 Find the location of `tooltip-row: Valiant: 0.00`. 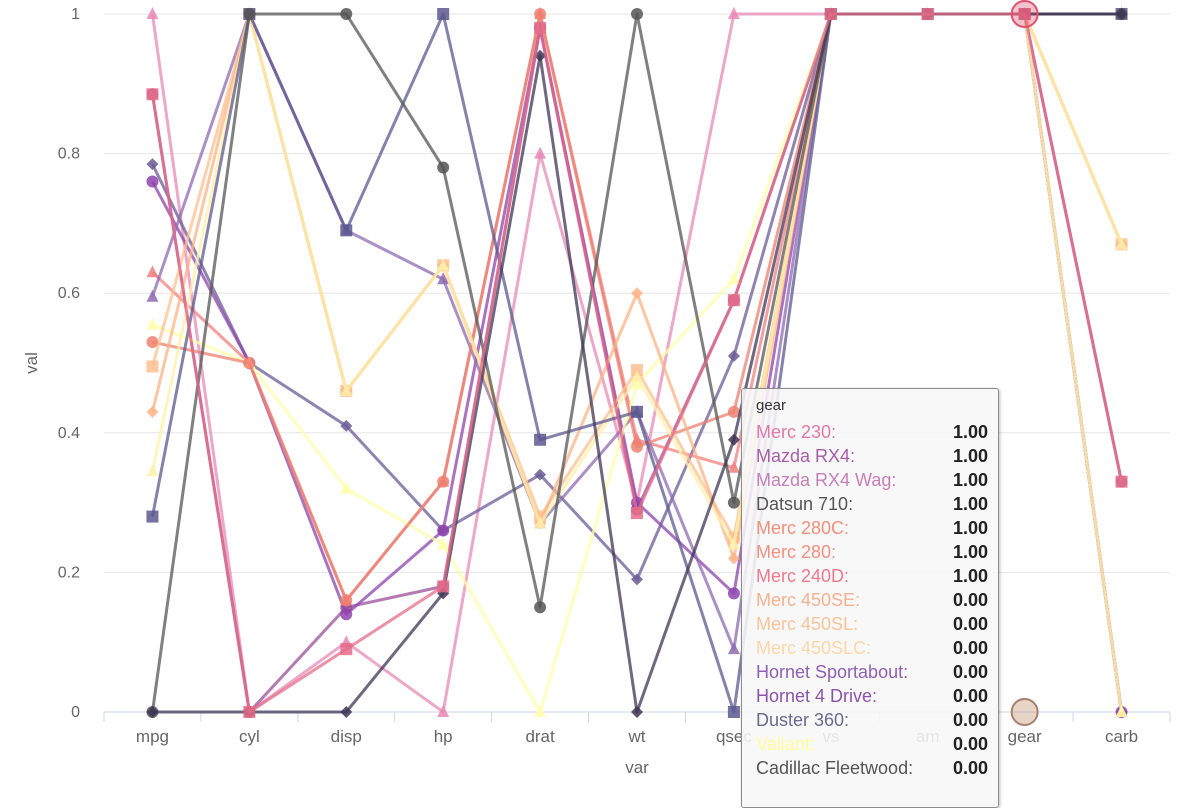

tooltip-row: Valiant: 0.00 is located at coordinates (877, 744).